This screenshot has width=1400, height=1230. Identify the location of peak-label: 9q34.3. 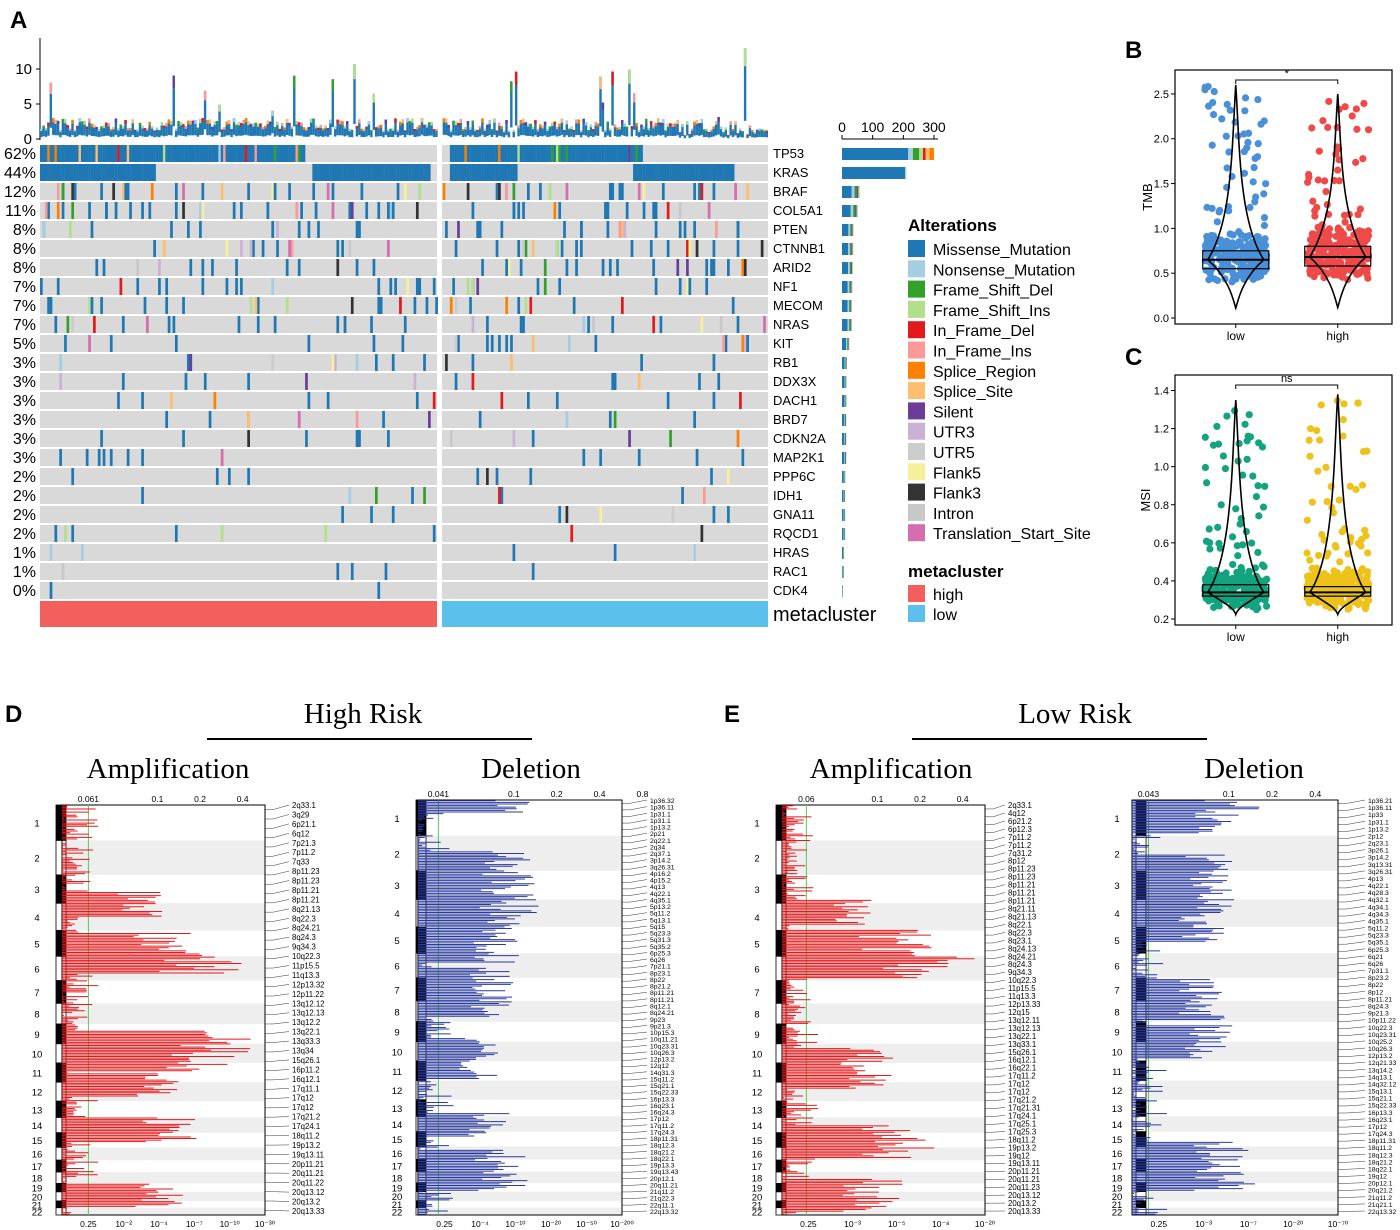
(1020, 972).